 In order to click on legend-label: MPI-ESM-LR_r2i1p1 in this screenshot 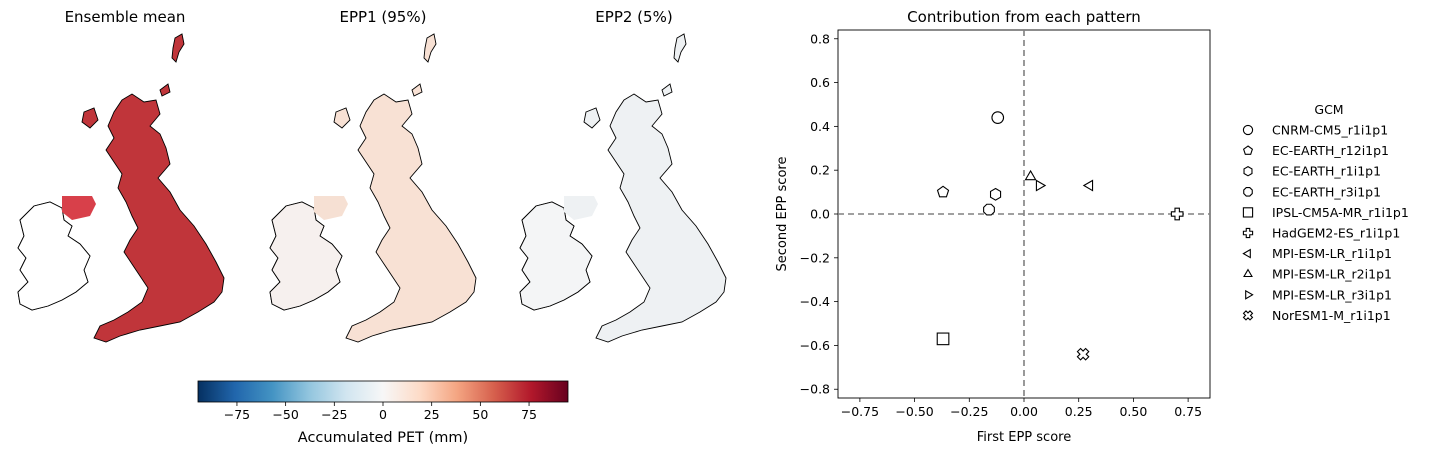, I will do `click(1332, 274)`.